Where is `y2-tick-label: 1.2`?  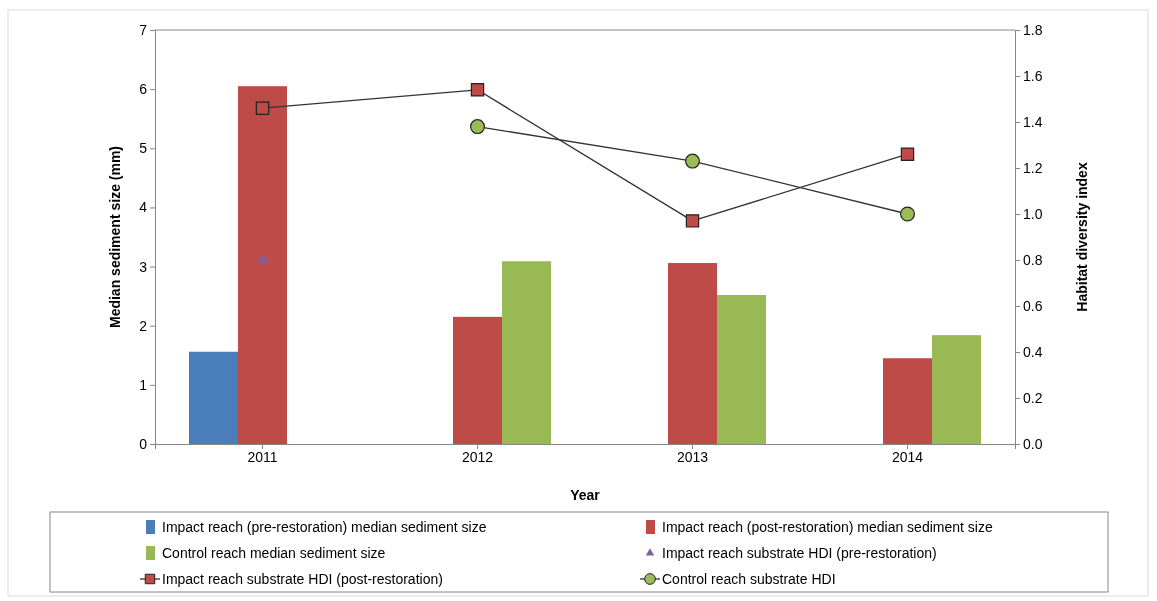 y2-tick-label: 1.2 is located at coordinates (1033, 167).